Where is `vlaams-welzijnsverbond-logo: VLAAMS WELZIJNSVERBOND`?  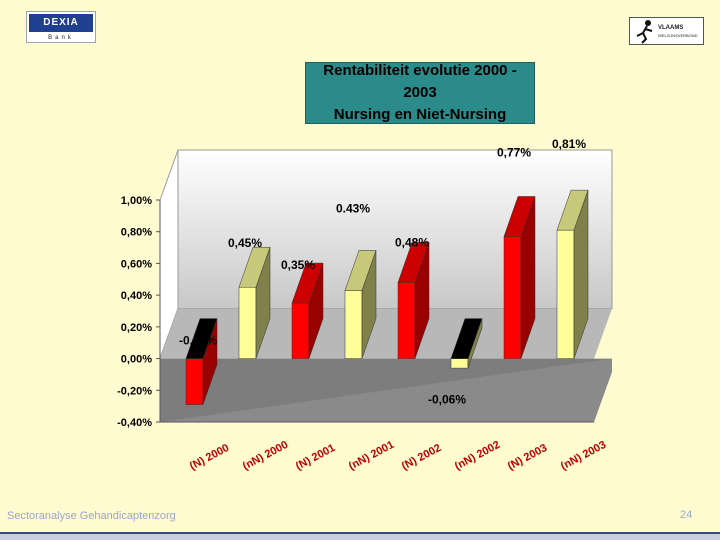
vlaams-welzijnsverbond-logo: VLAAMS WELZIJNSVERBOND is located at coordinates (666, 31).